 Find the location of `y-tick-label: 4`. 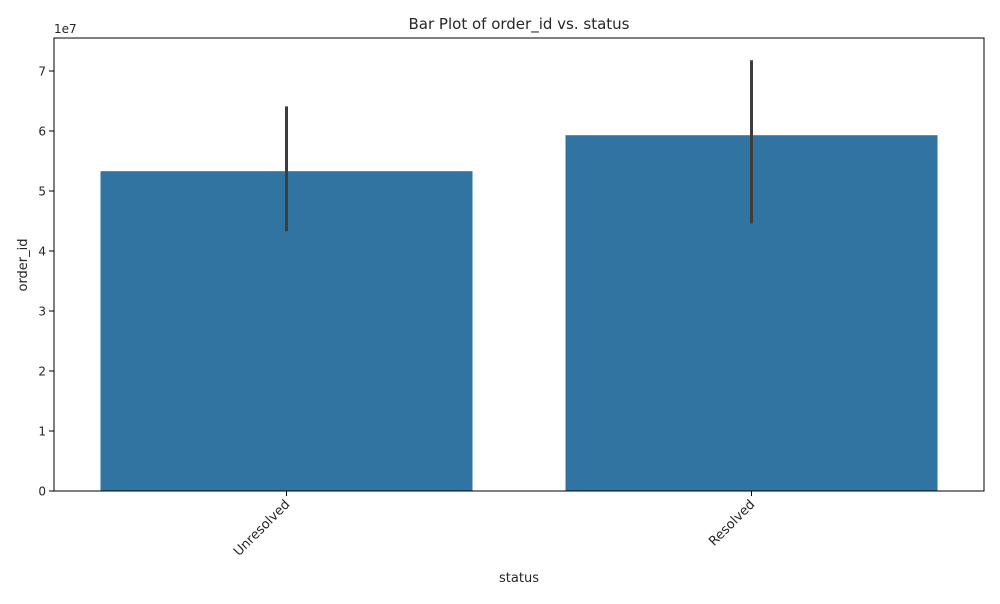

y-tick-label: 4 is located at coordinates (42, 252).